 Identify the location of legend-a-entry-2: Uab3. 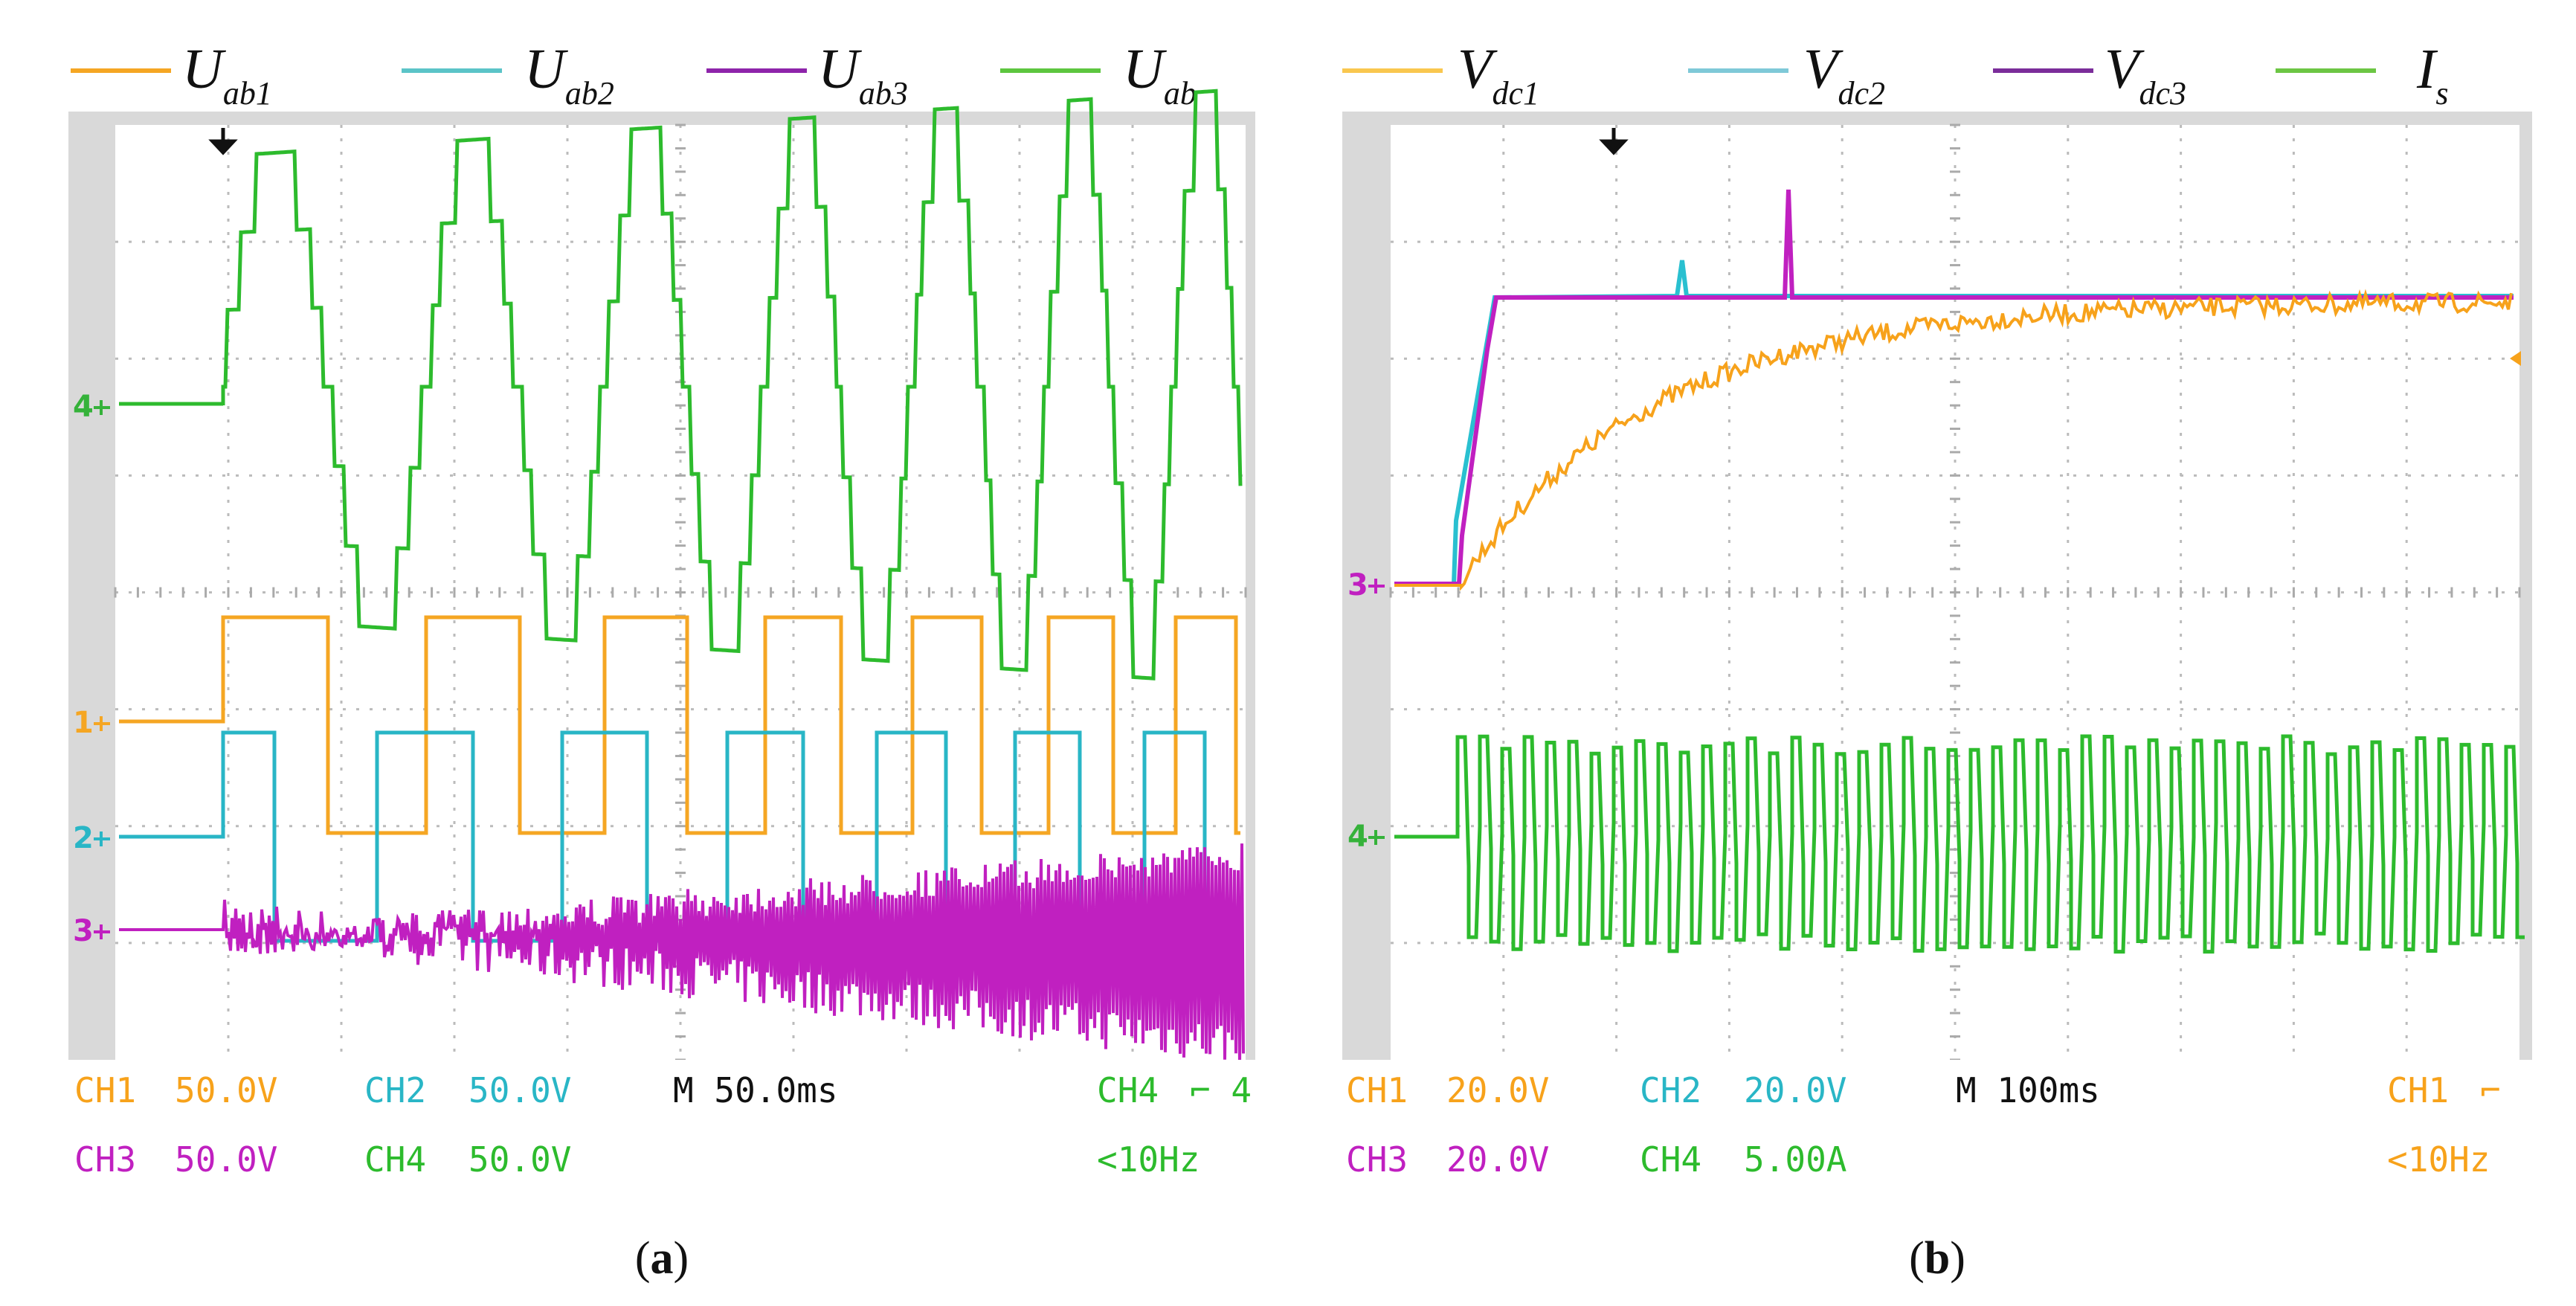
(863, 75).